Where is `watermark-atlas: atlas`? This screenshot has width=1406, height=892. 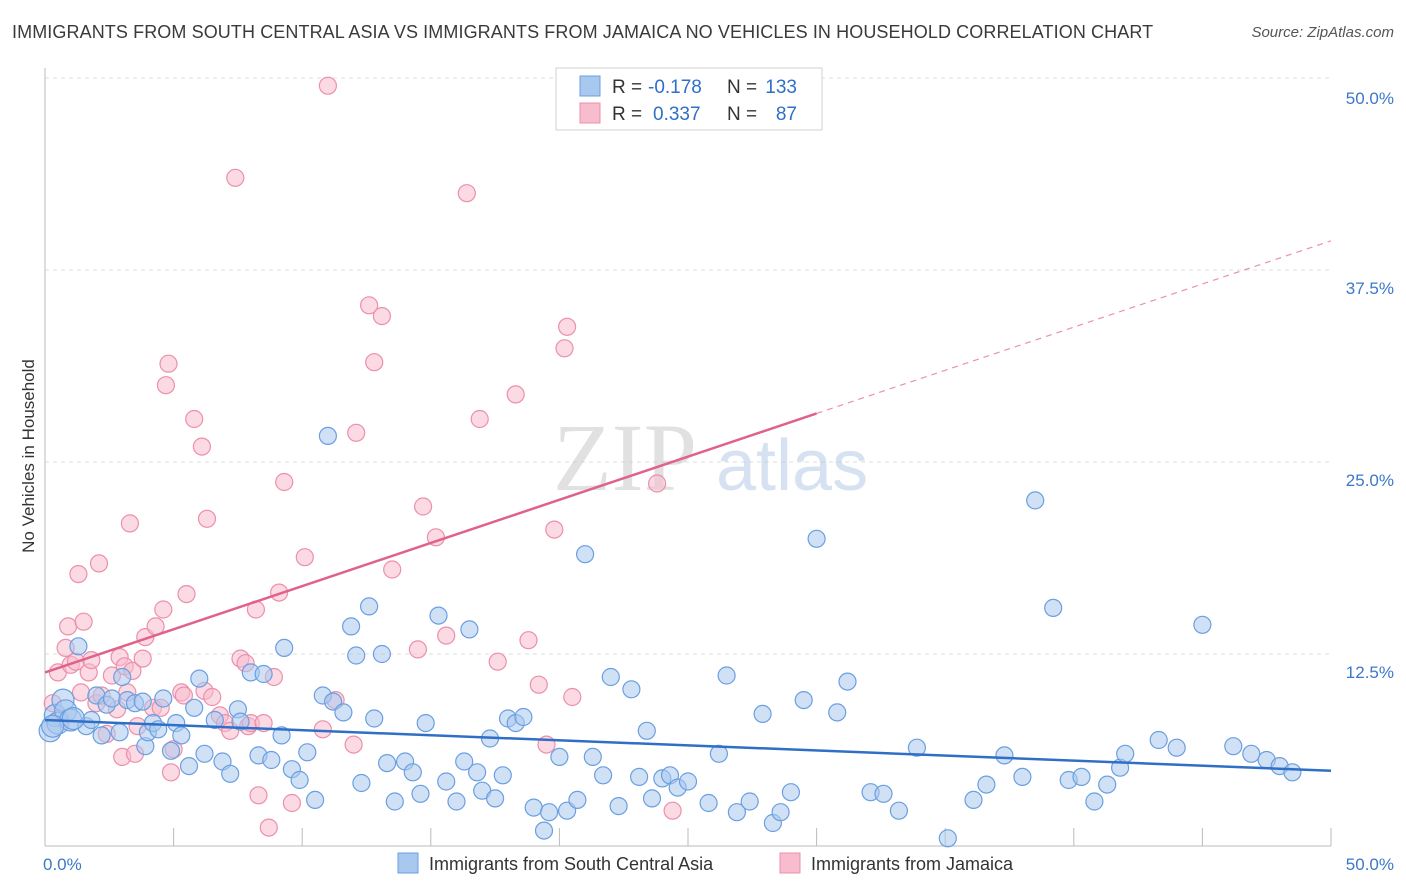 watermark-atlas: atlas is located at coordinates (792, 466).